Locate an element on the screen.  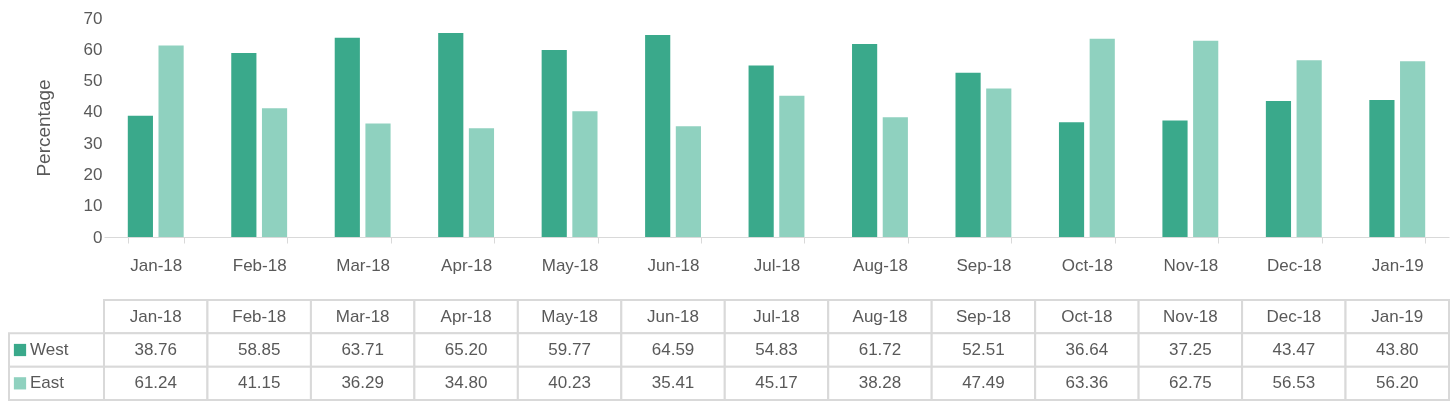
data-label: 54.83 is located at coordinates (776, 349).